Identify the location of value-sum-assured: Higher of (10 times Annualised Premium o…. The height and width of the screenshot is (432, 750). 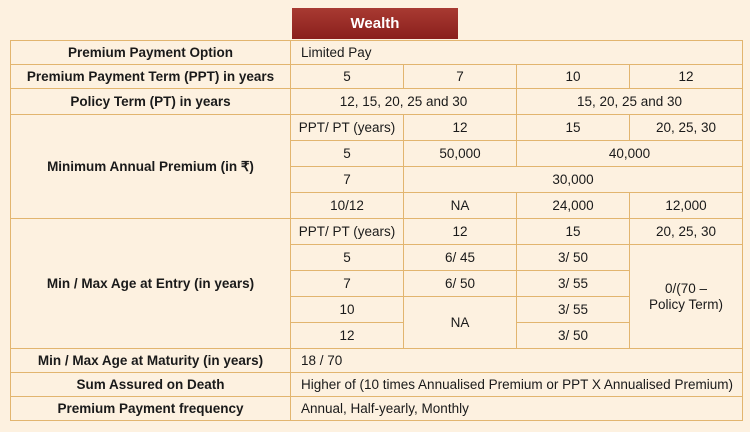
(516, 384).